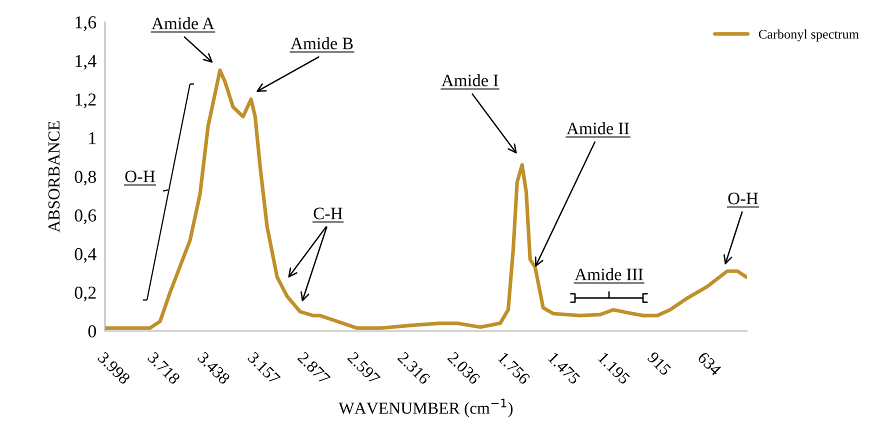 The width and height of the screenshot is (871, 436). I want to click on annotation: Amide II, so click(597, 128).